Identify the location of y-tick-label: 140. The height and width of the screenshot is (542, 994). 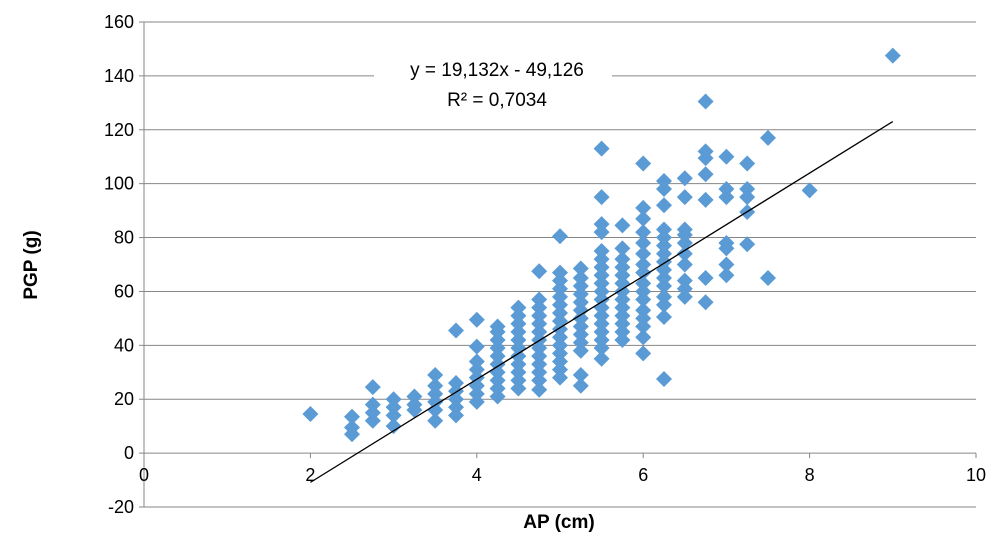
(119, 76).